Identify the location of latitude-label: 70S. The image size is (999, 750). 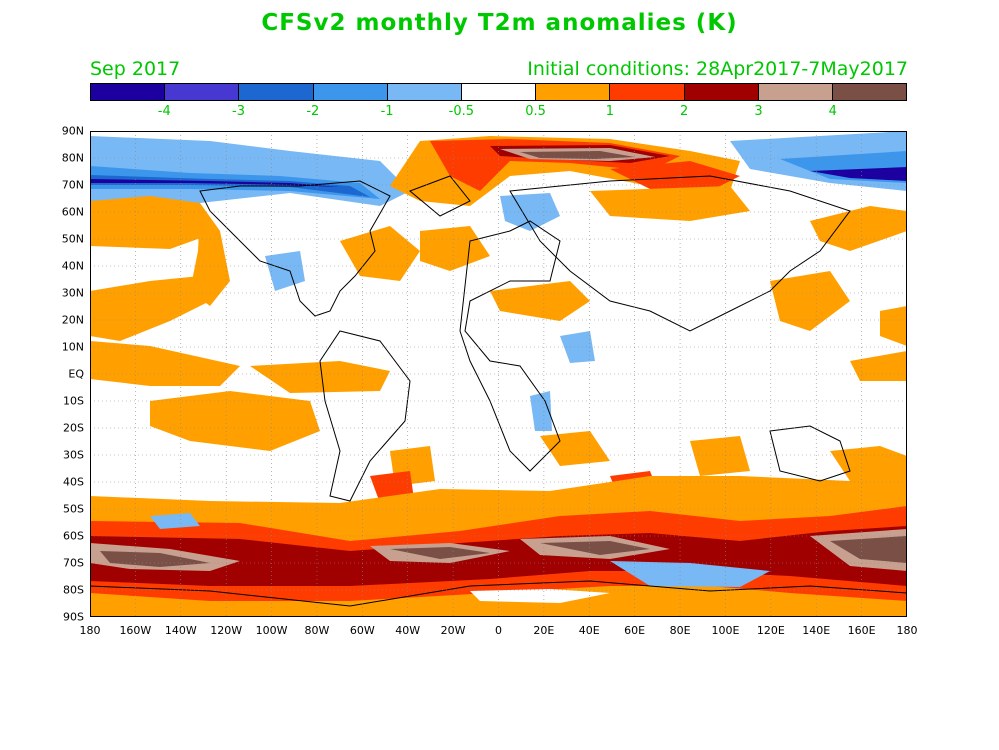
(73, 563).